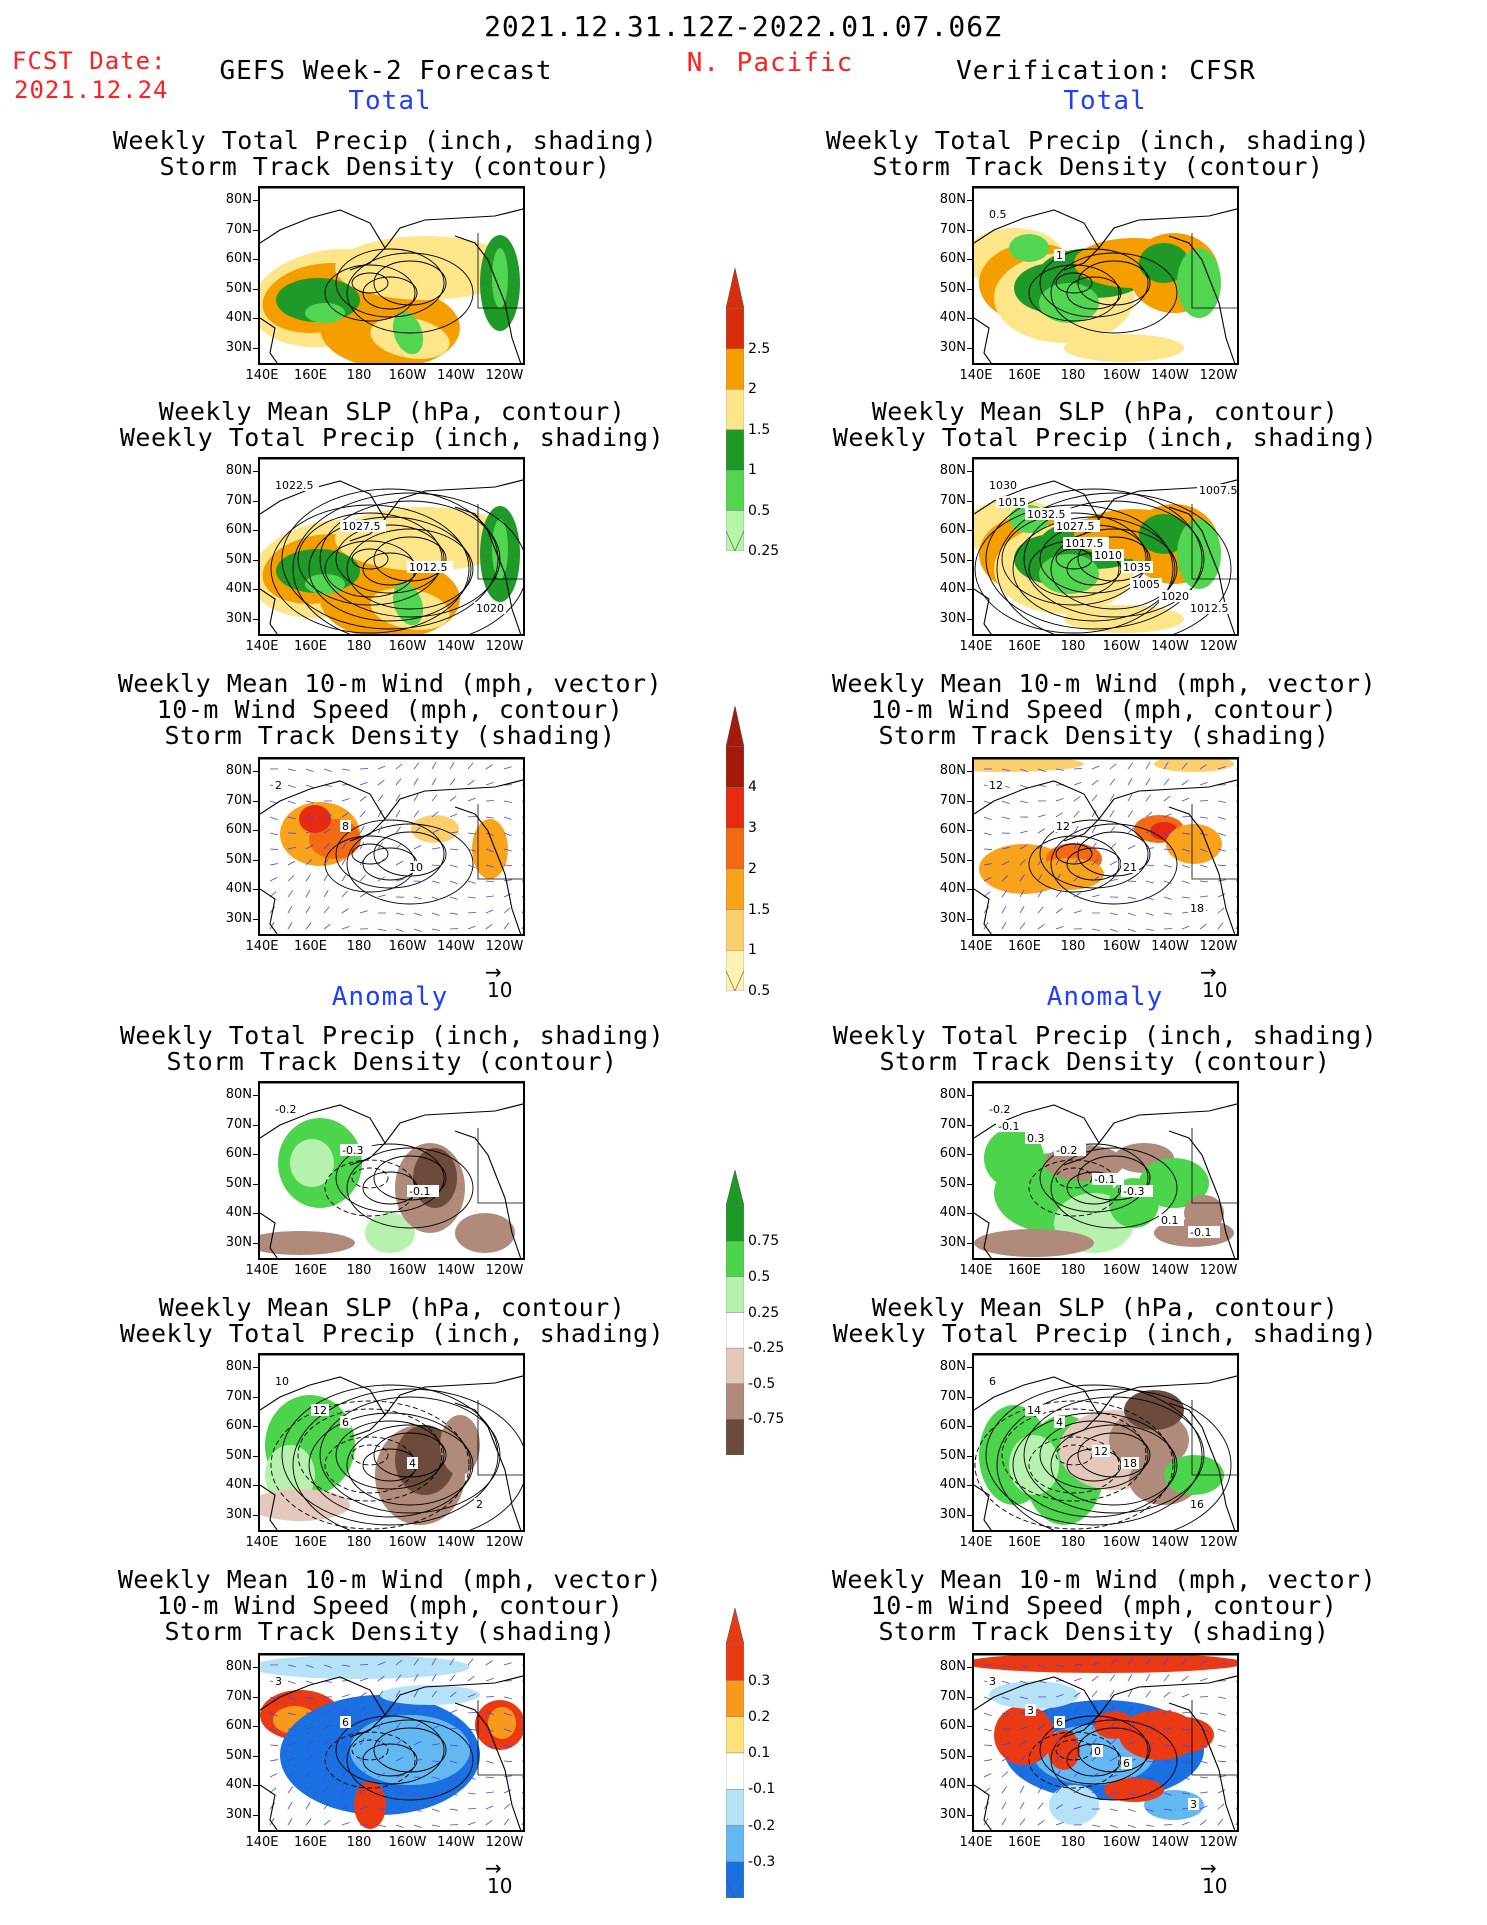 The image size is (1487, 1925). I want to click on map-panel-fc-precip-total, so click(391, 275).